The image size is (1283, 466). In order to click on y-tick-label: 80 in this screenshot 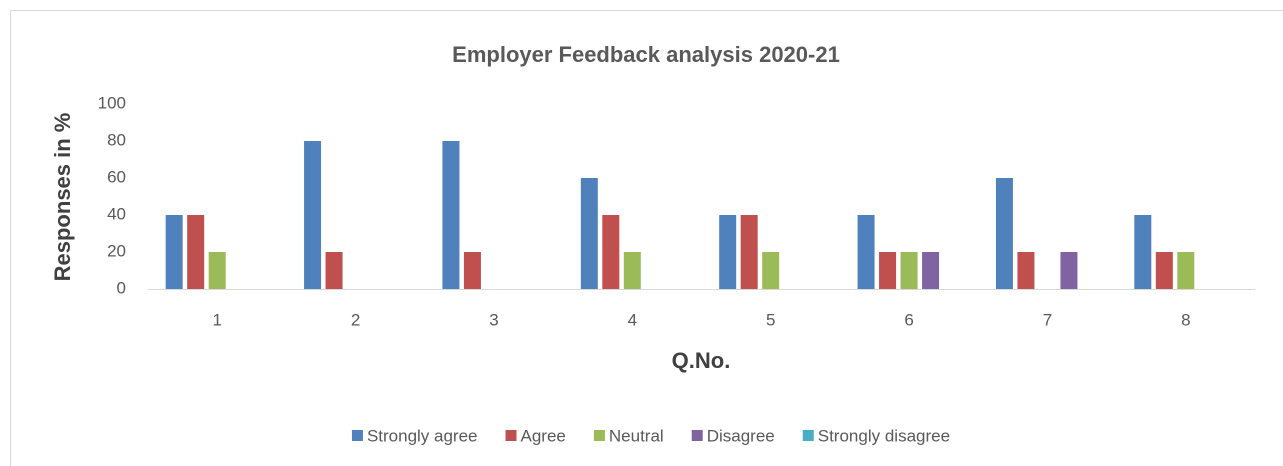, I will do `click(116, 139)`.